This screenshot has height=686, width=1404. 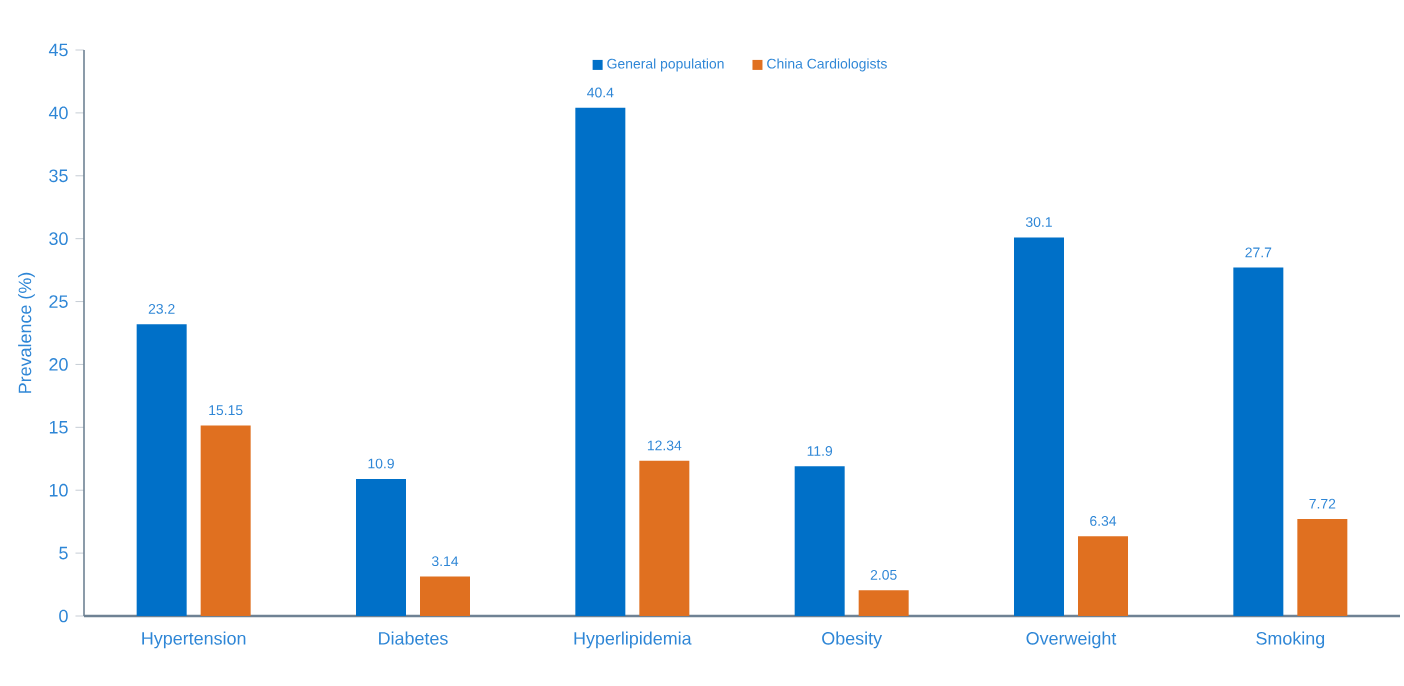 What do you see at coordinates (1071, 640) in the screenshot?
I see `x-tick-label: Overweight` at bounding box center [1071, 640].